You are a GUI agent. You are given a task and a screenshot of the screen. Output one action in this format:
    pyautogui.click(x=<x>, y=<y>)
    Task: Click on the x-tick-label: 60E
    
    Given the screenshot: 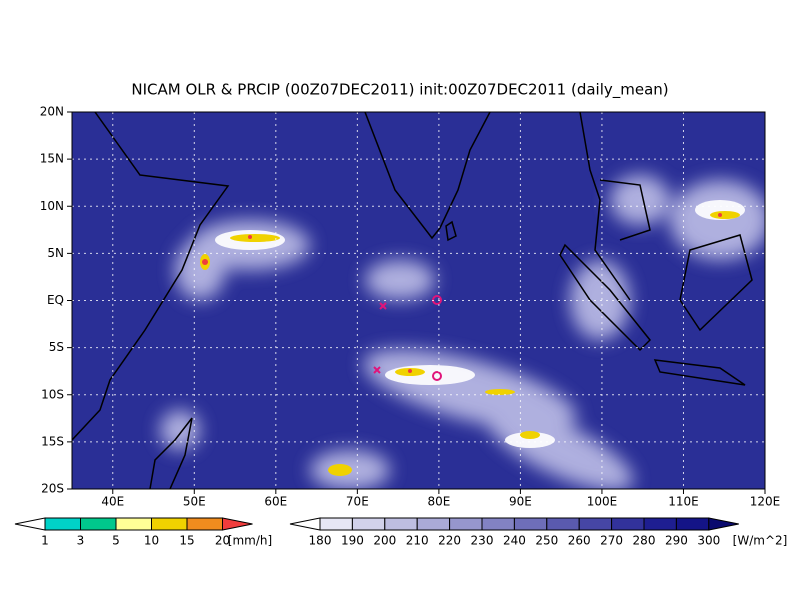 What is the action you would take?
    pyautogui.click(x=275, y=502)
    